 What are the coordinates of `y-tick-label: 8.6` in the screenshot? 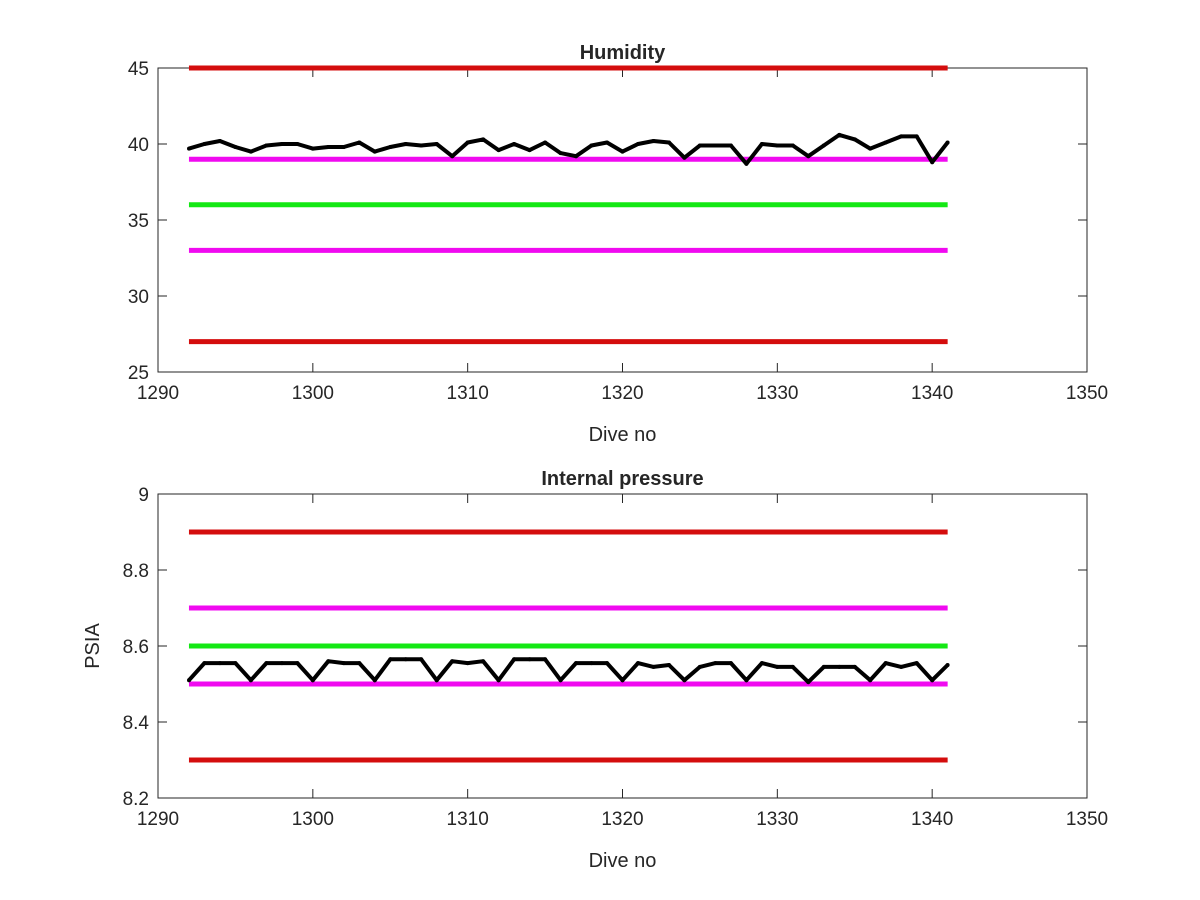 It's located at (136, 647).